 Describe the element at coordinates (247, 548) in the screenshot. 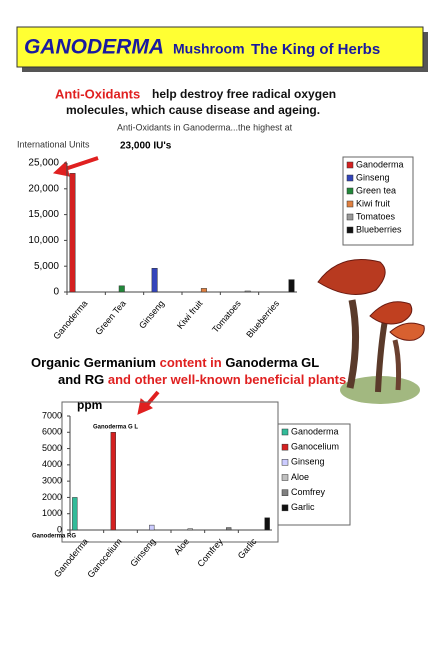

I see `x-tick-label: Garlic` at that location.